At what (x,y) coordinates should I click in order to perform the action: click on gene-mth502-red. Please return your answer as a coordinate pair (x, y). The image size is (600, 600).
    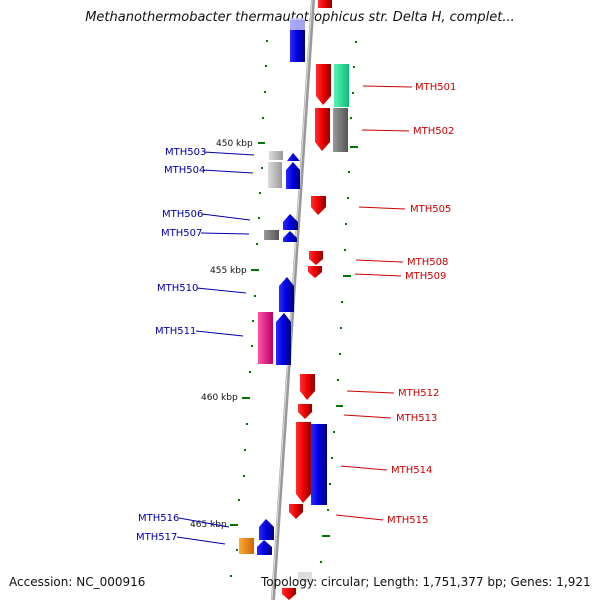
    Looking at the image, I should click on (322, 129).